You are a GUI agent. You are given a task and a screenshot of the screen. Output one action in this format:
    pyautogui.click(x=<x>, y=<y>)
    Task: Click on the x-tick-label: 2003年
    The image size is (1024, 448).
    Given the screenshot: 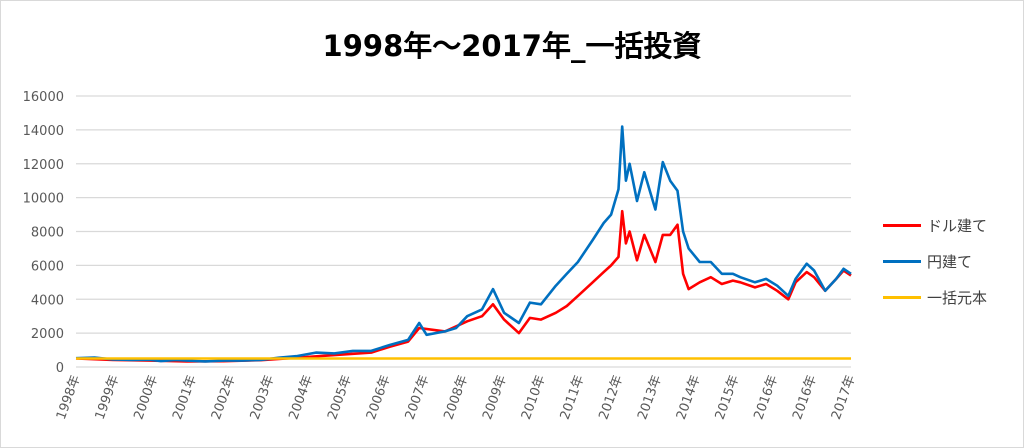 What is the action you would take?
    pyautogui.click(x=263, y=397)
    